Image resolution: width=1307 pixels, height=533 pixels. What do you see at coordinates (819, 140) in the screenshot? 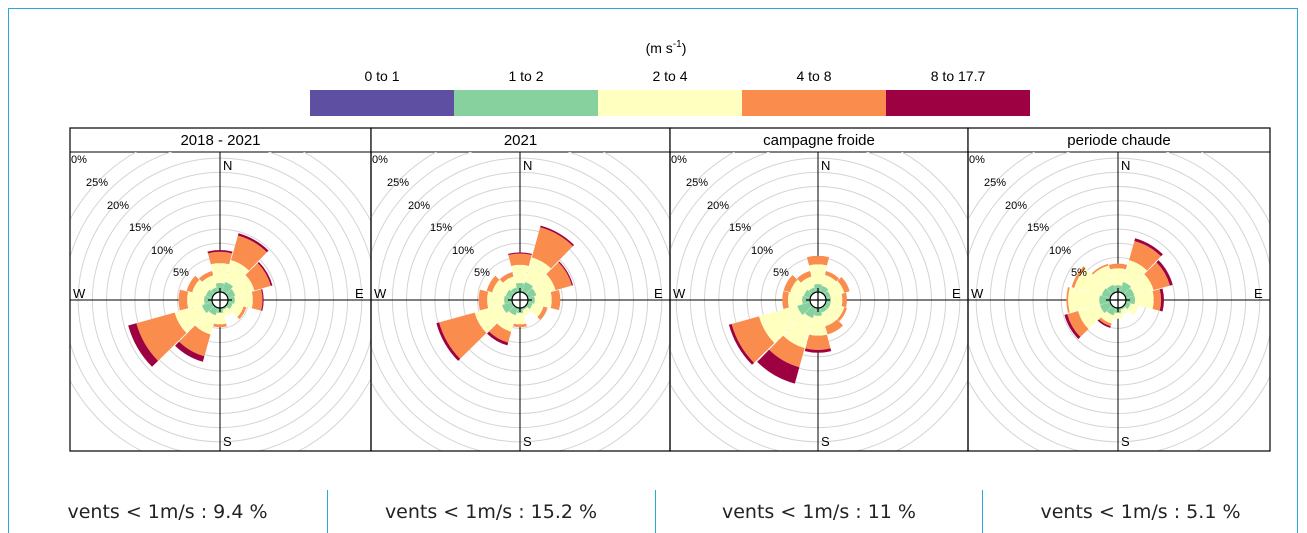
I see `panel-title-strip` at bounding box center [819, 140].